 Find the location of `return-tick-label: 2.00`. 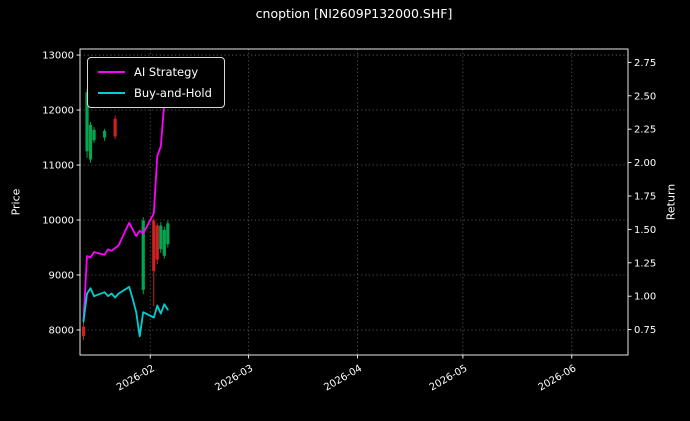

return-tick-label: 2.00 is located at coordinates (645, 163).